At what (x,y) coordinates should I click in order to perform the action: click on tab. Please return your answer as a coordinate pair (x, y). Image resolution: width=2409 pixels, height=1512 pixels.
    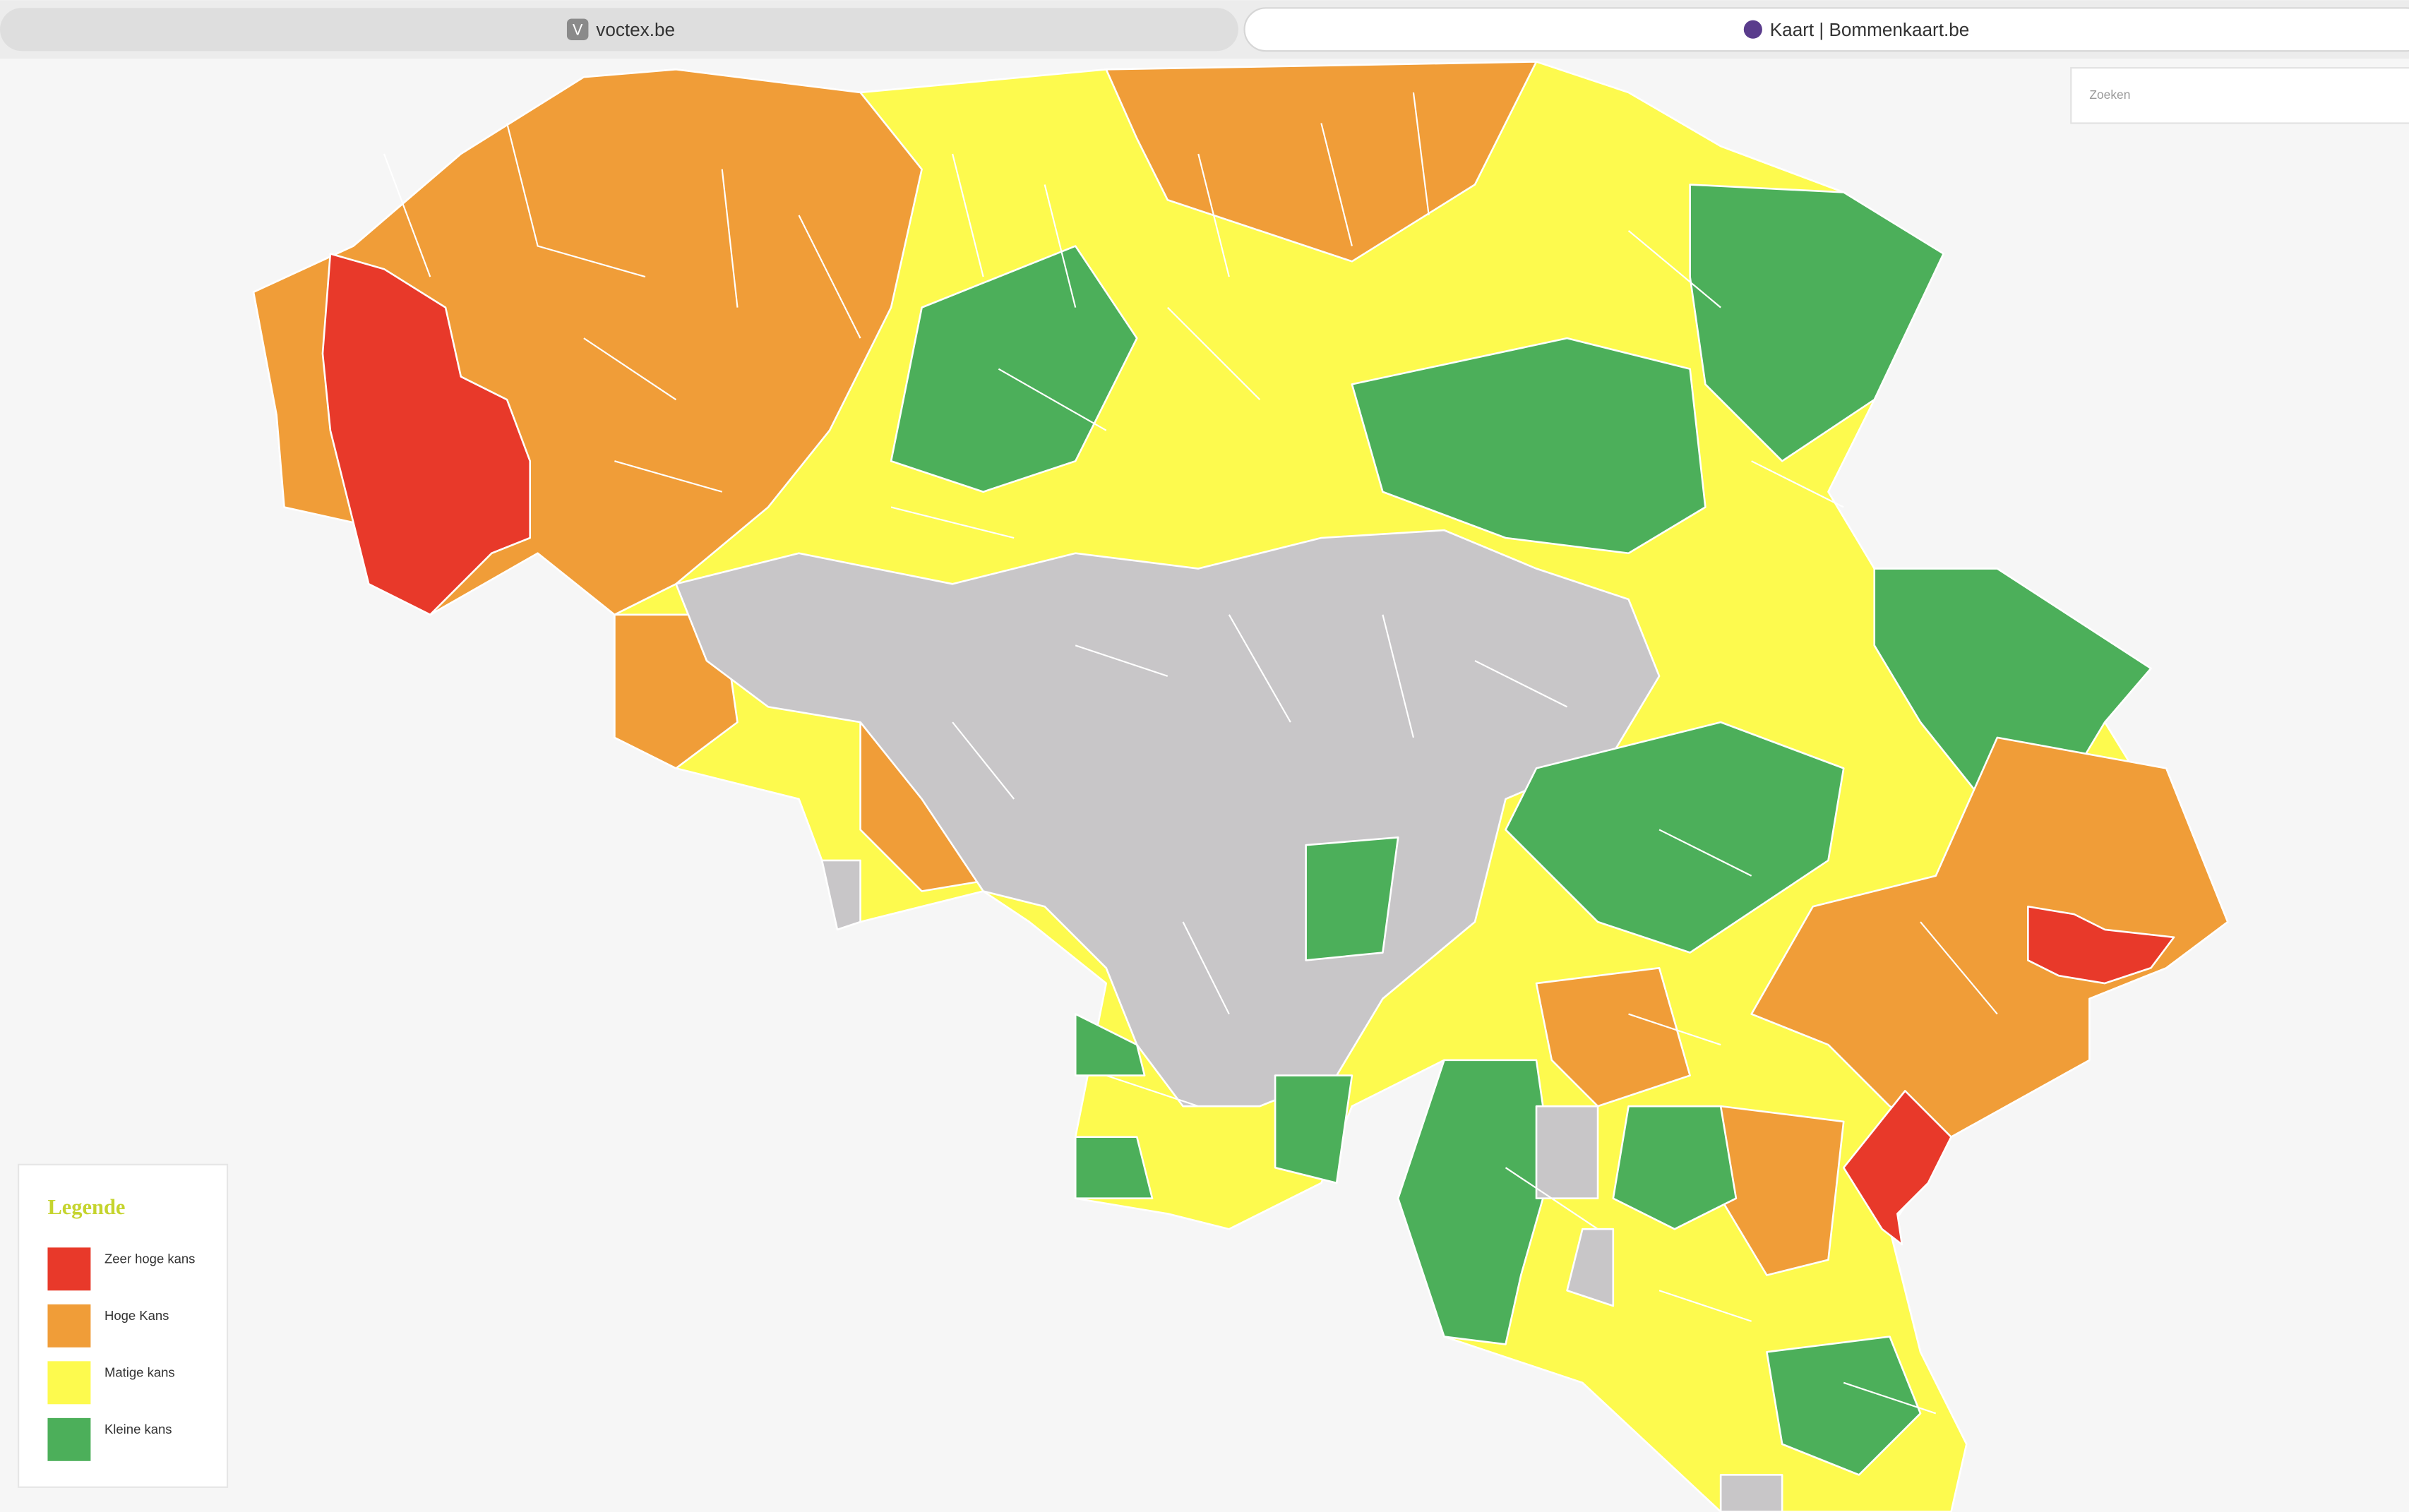
    Looking at the image, I should click on (619, 30).